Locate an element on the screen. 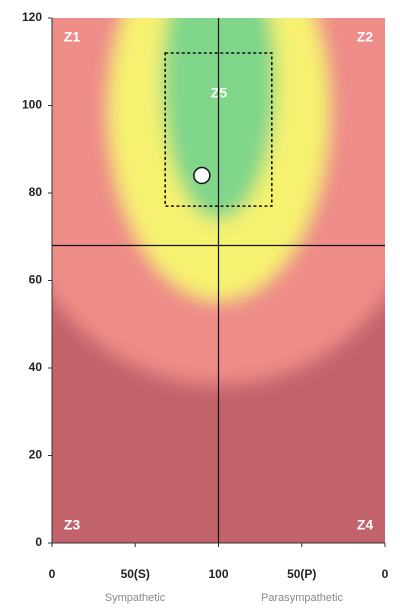 This screenshot has height=608, width=400. y-tick-label: 80 is located at coordinates (36, 192).